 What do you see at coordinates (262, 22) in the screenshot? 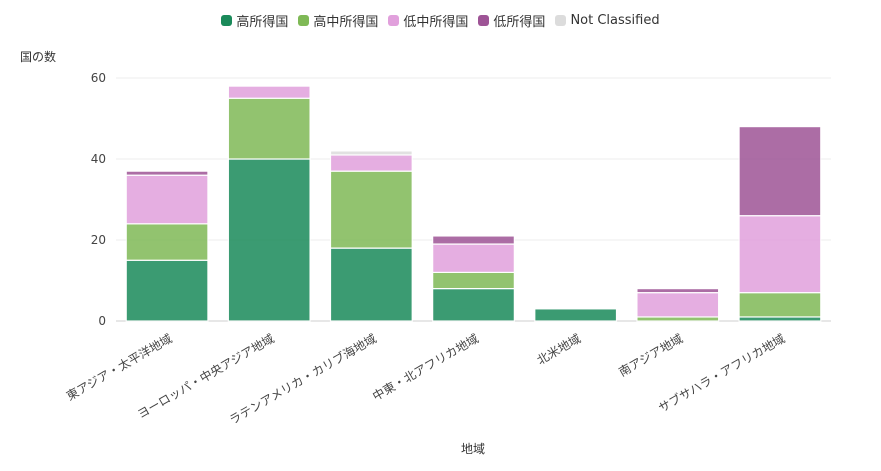
I see `legend-label: 高所得国` at bounding box center [262, 22].